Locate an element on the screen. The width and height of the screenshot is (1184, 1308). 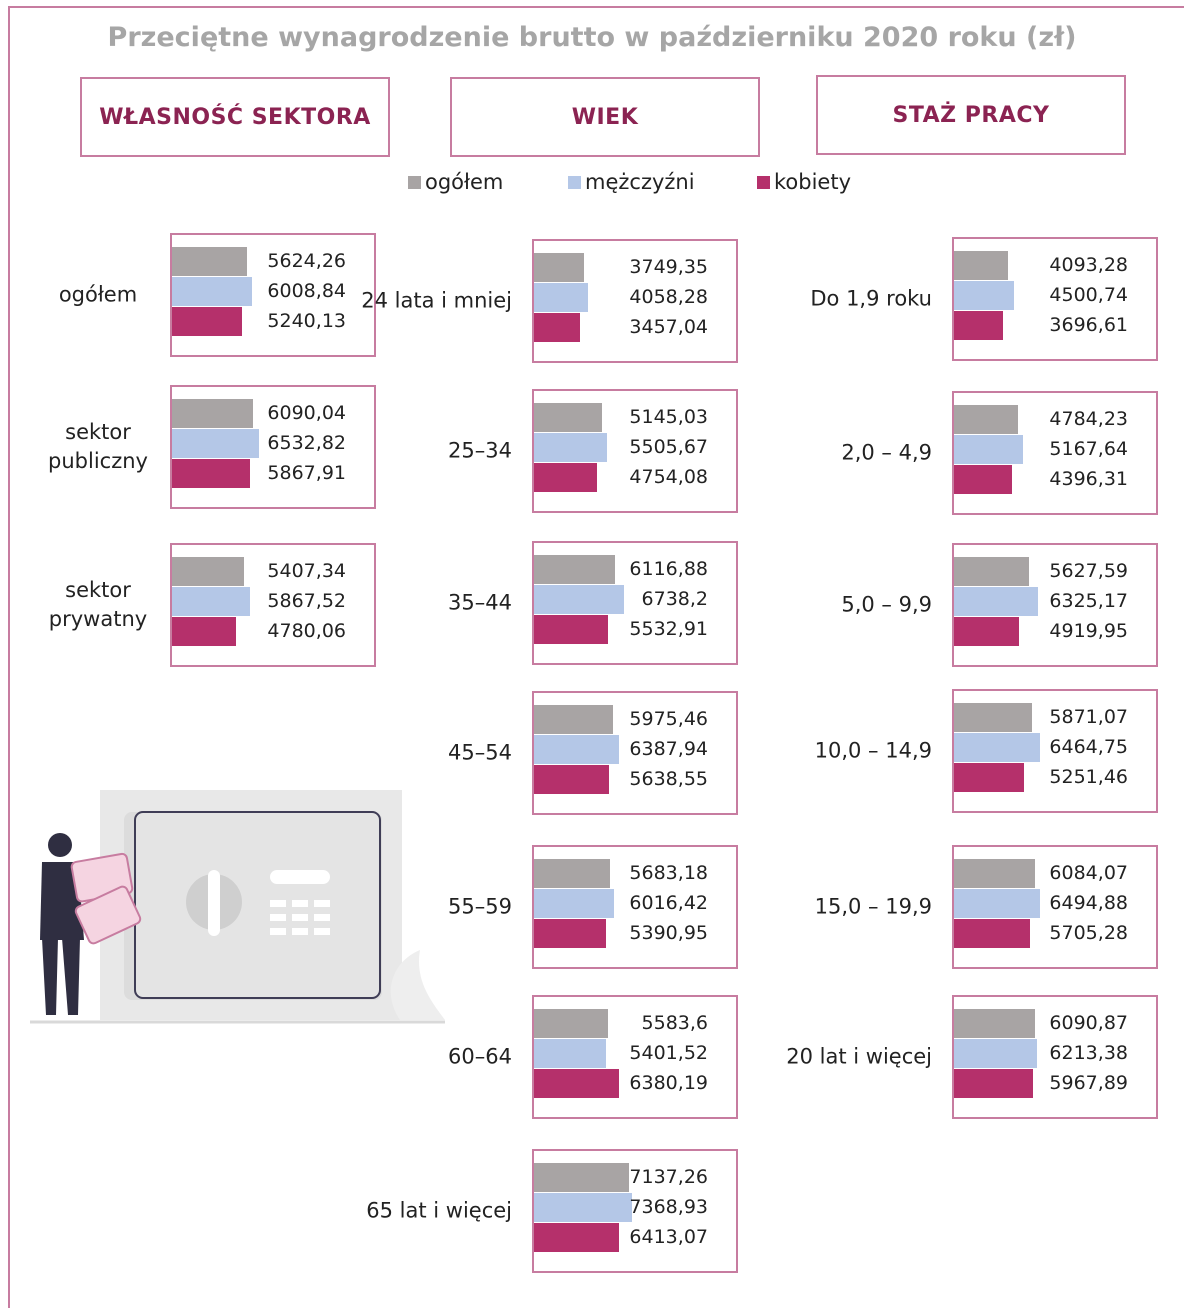
category-label: sektor publiczny is located at coordinates (98, 446).